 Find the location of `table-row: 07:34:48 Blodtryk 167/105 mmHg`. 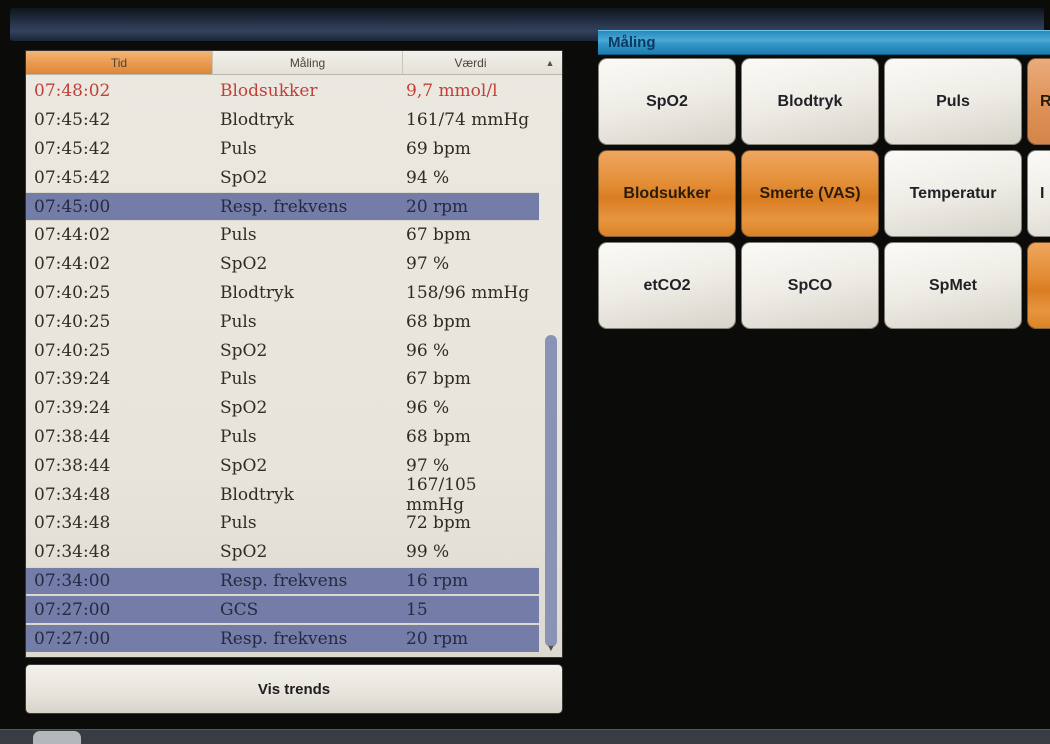

table-row: 07:34:48 Blodtryk 167/105 mmHg is located at coordinates (282, 495).